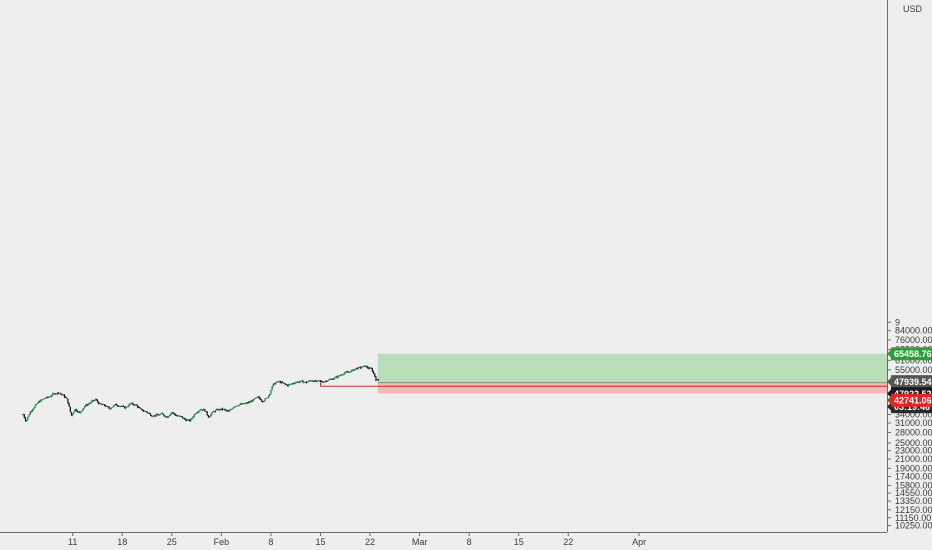  I want to click on loss-zone, so click(632, 388).